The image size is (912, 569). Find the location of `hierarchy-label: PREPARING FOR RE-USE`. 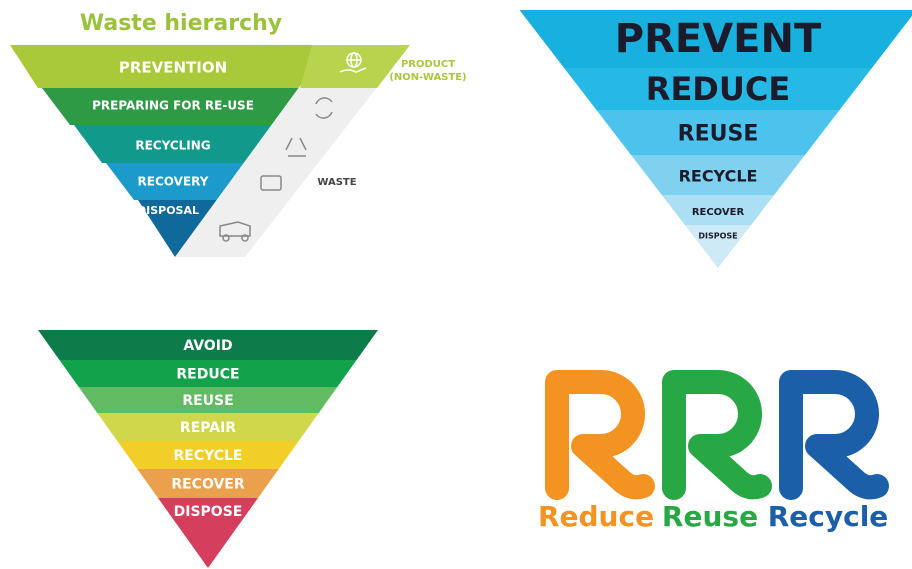

hierarchy-label: PREPARING FOR RE-USE is located at coordinates (173, 106).